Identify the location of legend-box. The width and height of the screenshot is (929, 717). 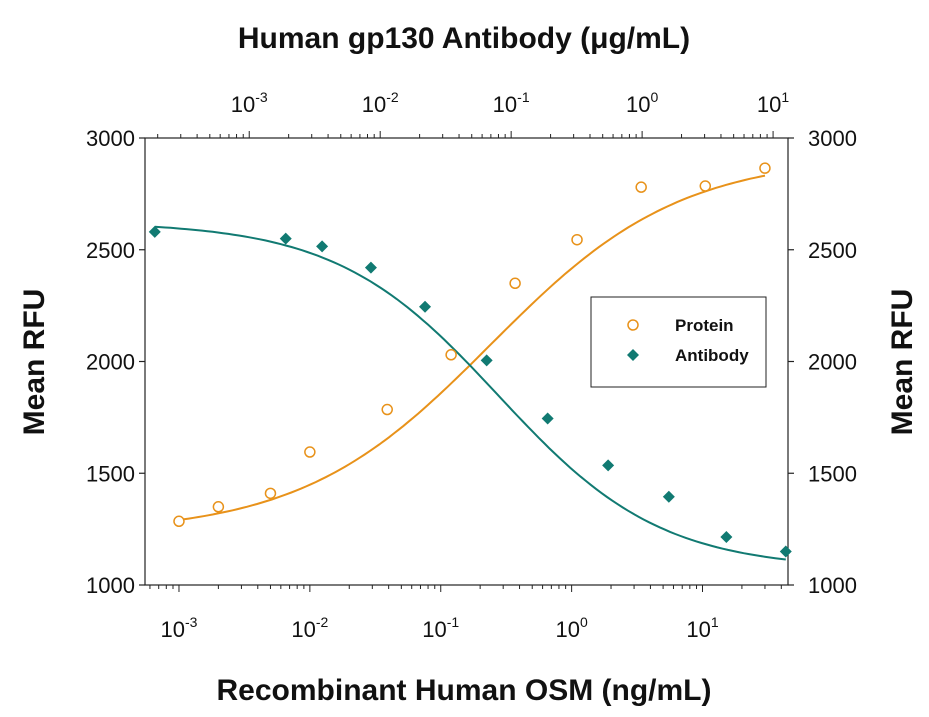
(678, 342).